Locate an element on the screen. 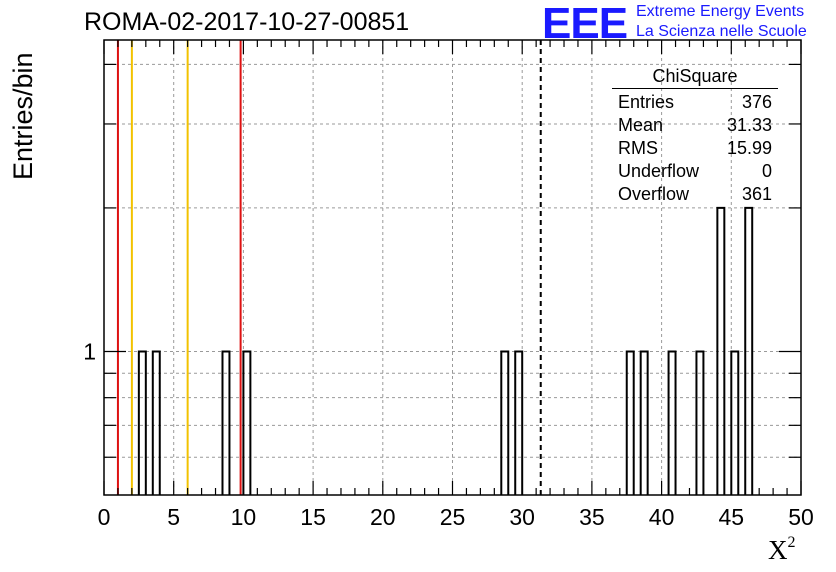 This screenshot has height=572, width=836. stats-label: Overflow is located at coordinates (654, 194).